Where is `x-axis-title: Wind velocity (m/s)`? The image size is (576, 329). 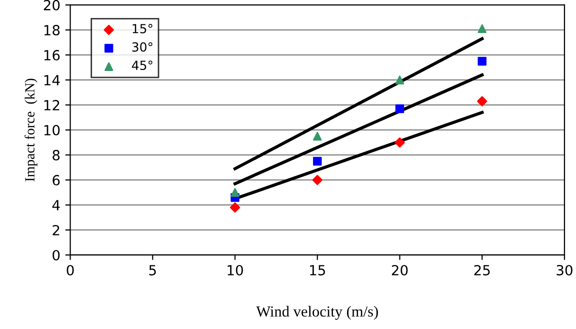 x-axis-title: Wind velocity (m/s) is located at coordinates (317, 313).